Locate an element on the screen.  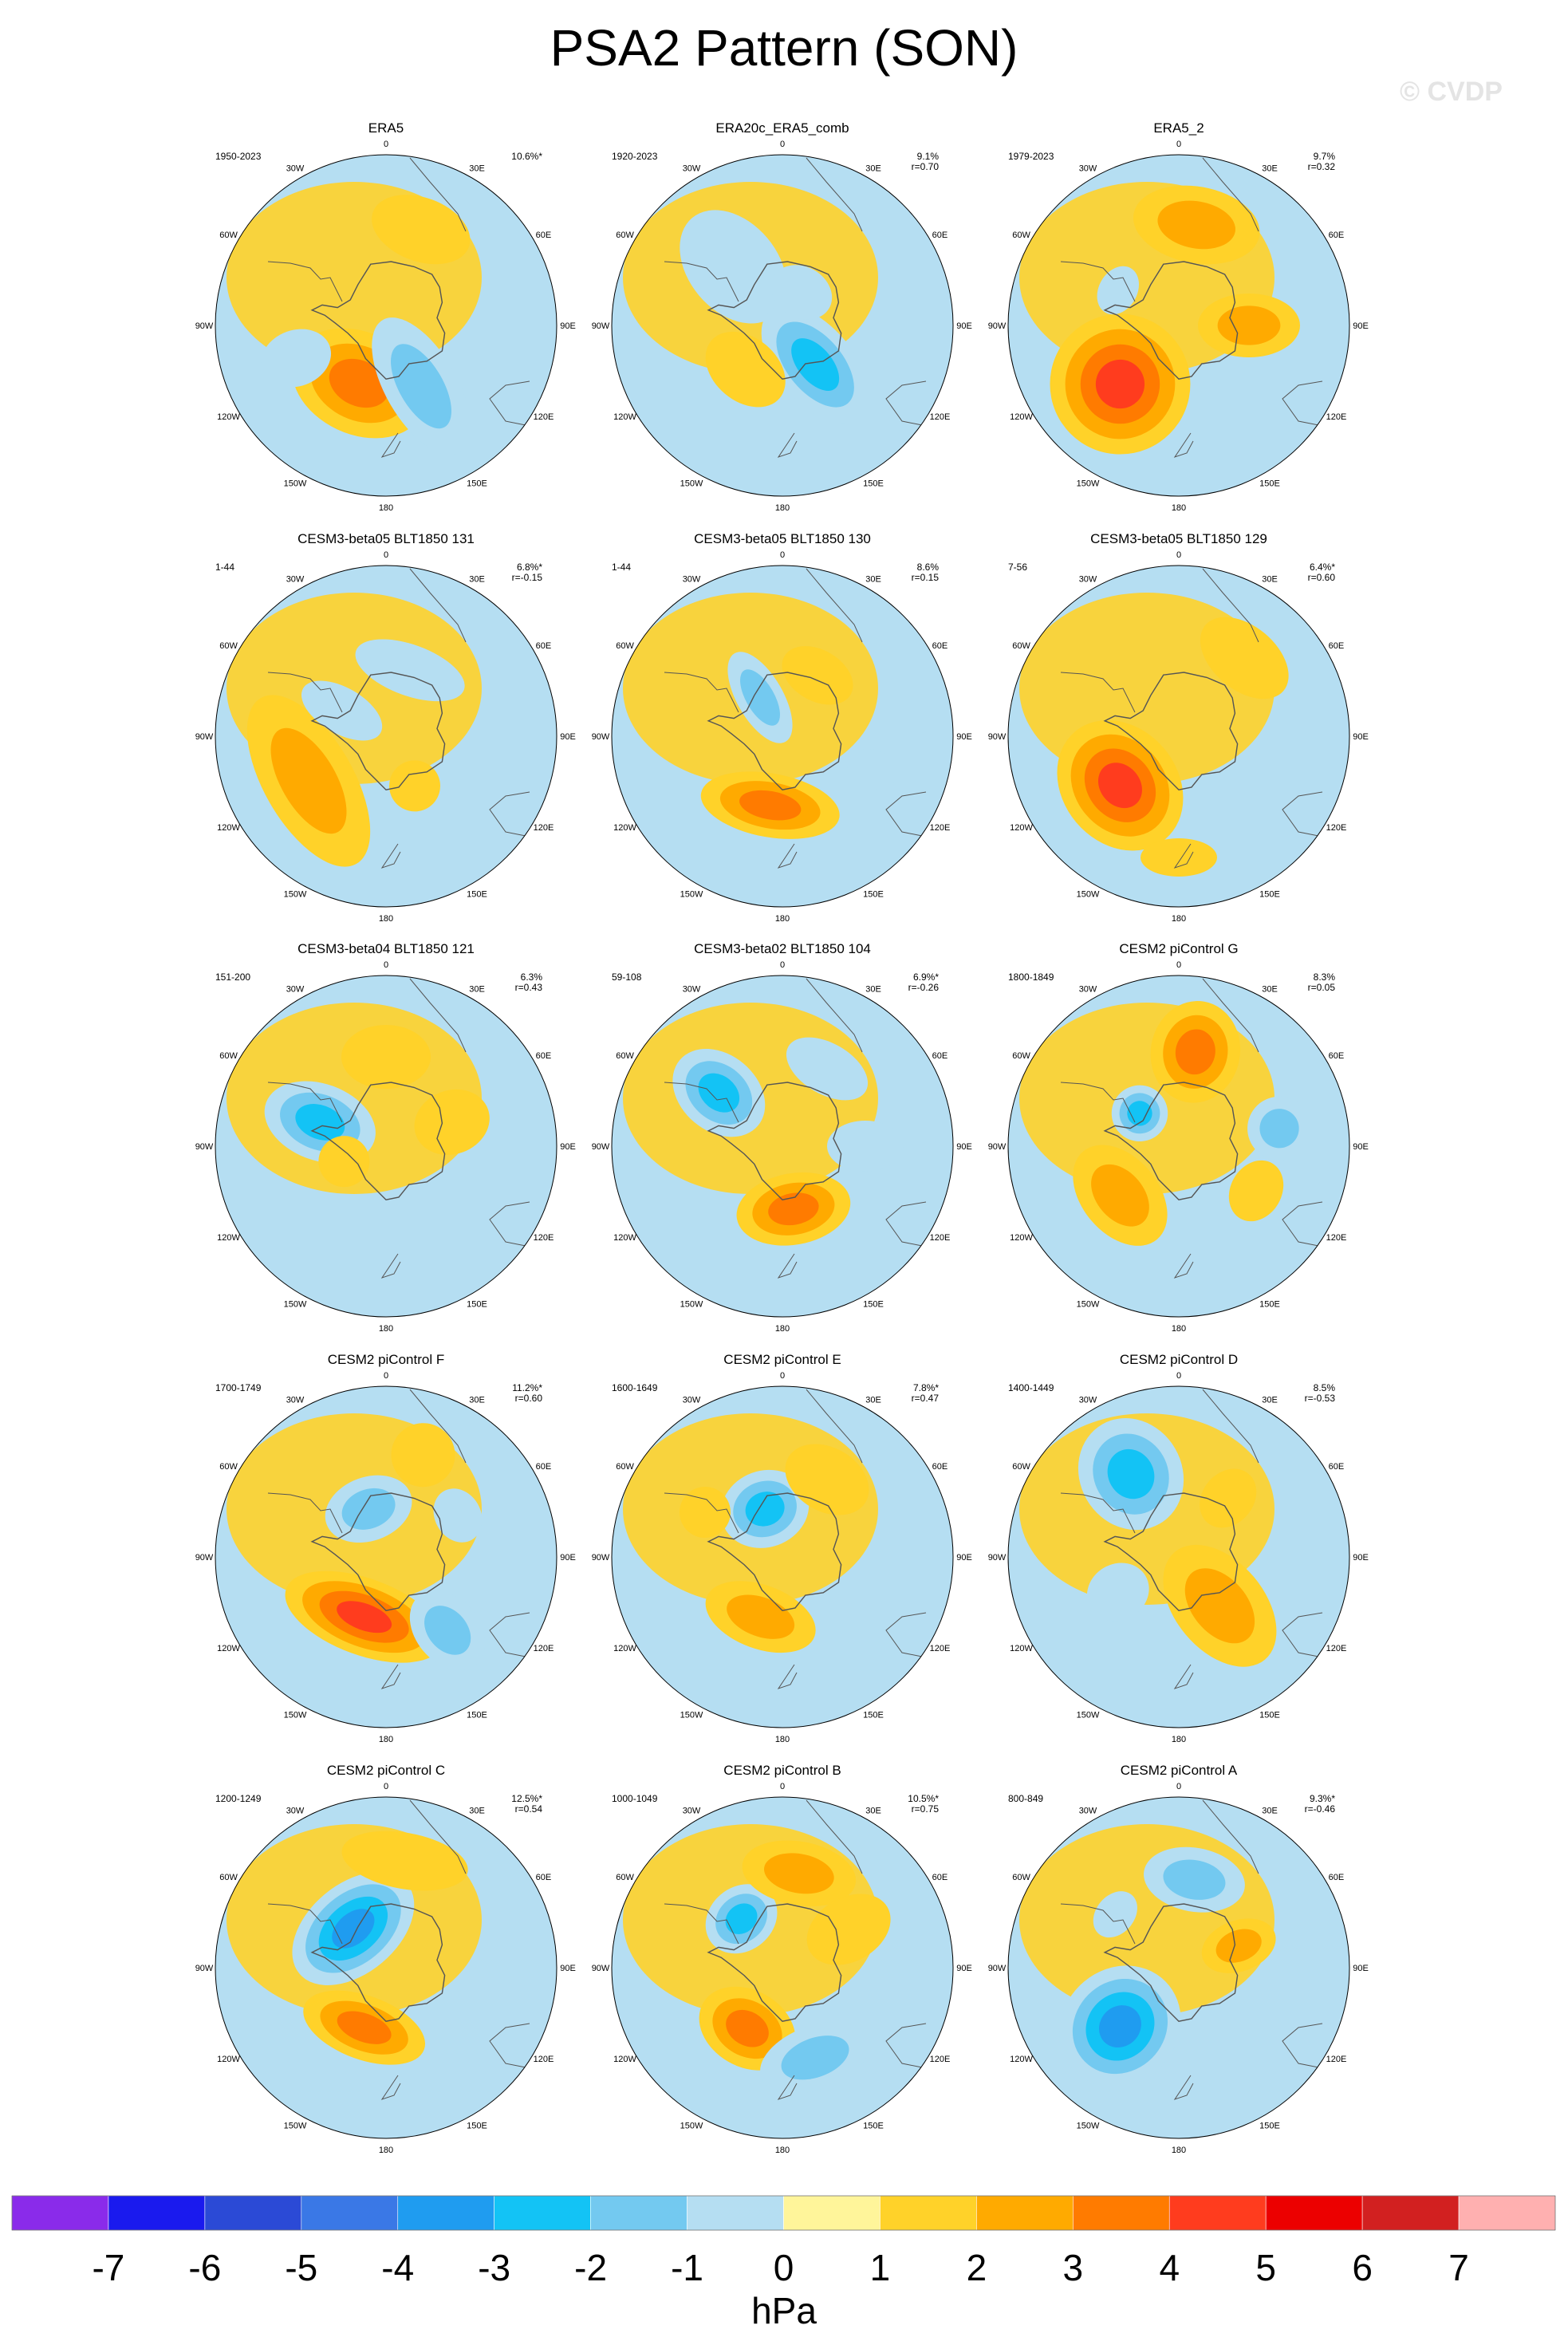
panel-correlation: r=0.15 is located at coordinates (926, 578).